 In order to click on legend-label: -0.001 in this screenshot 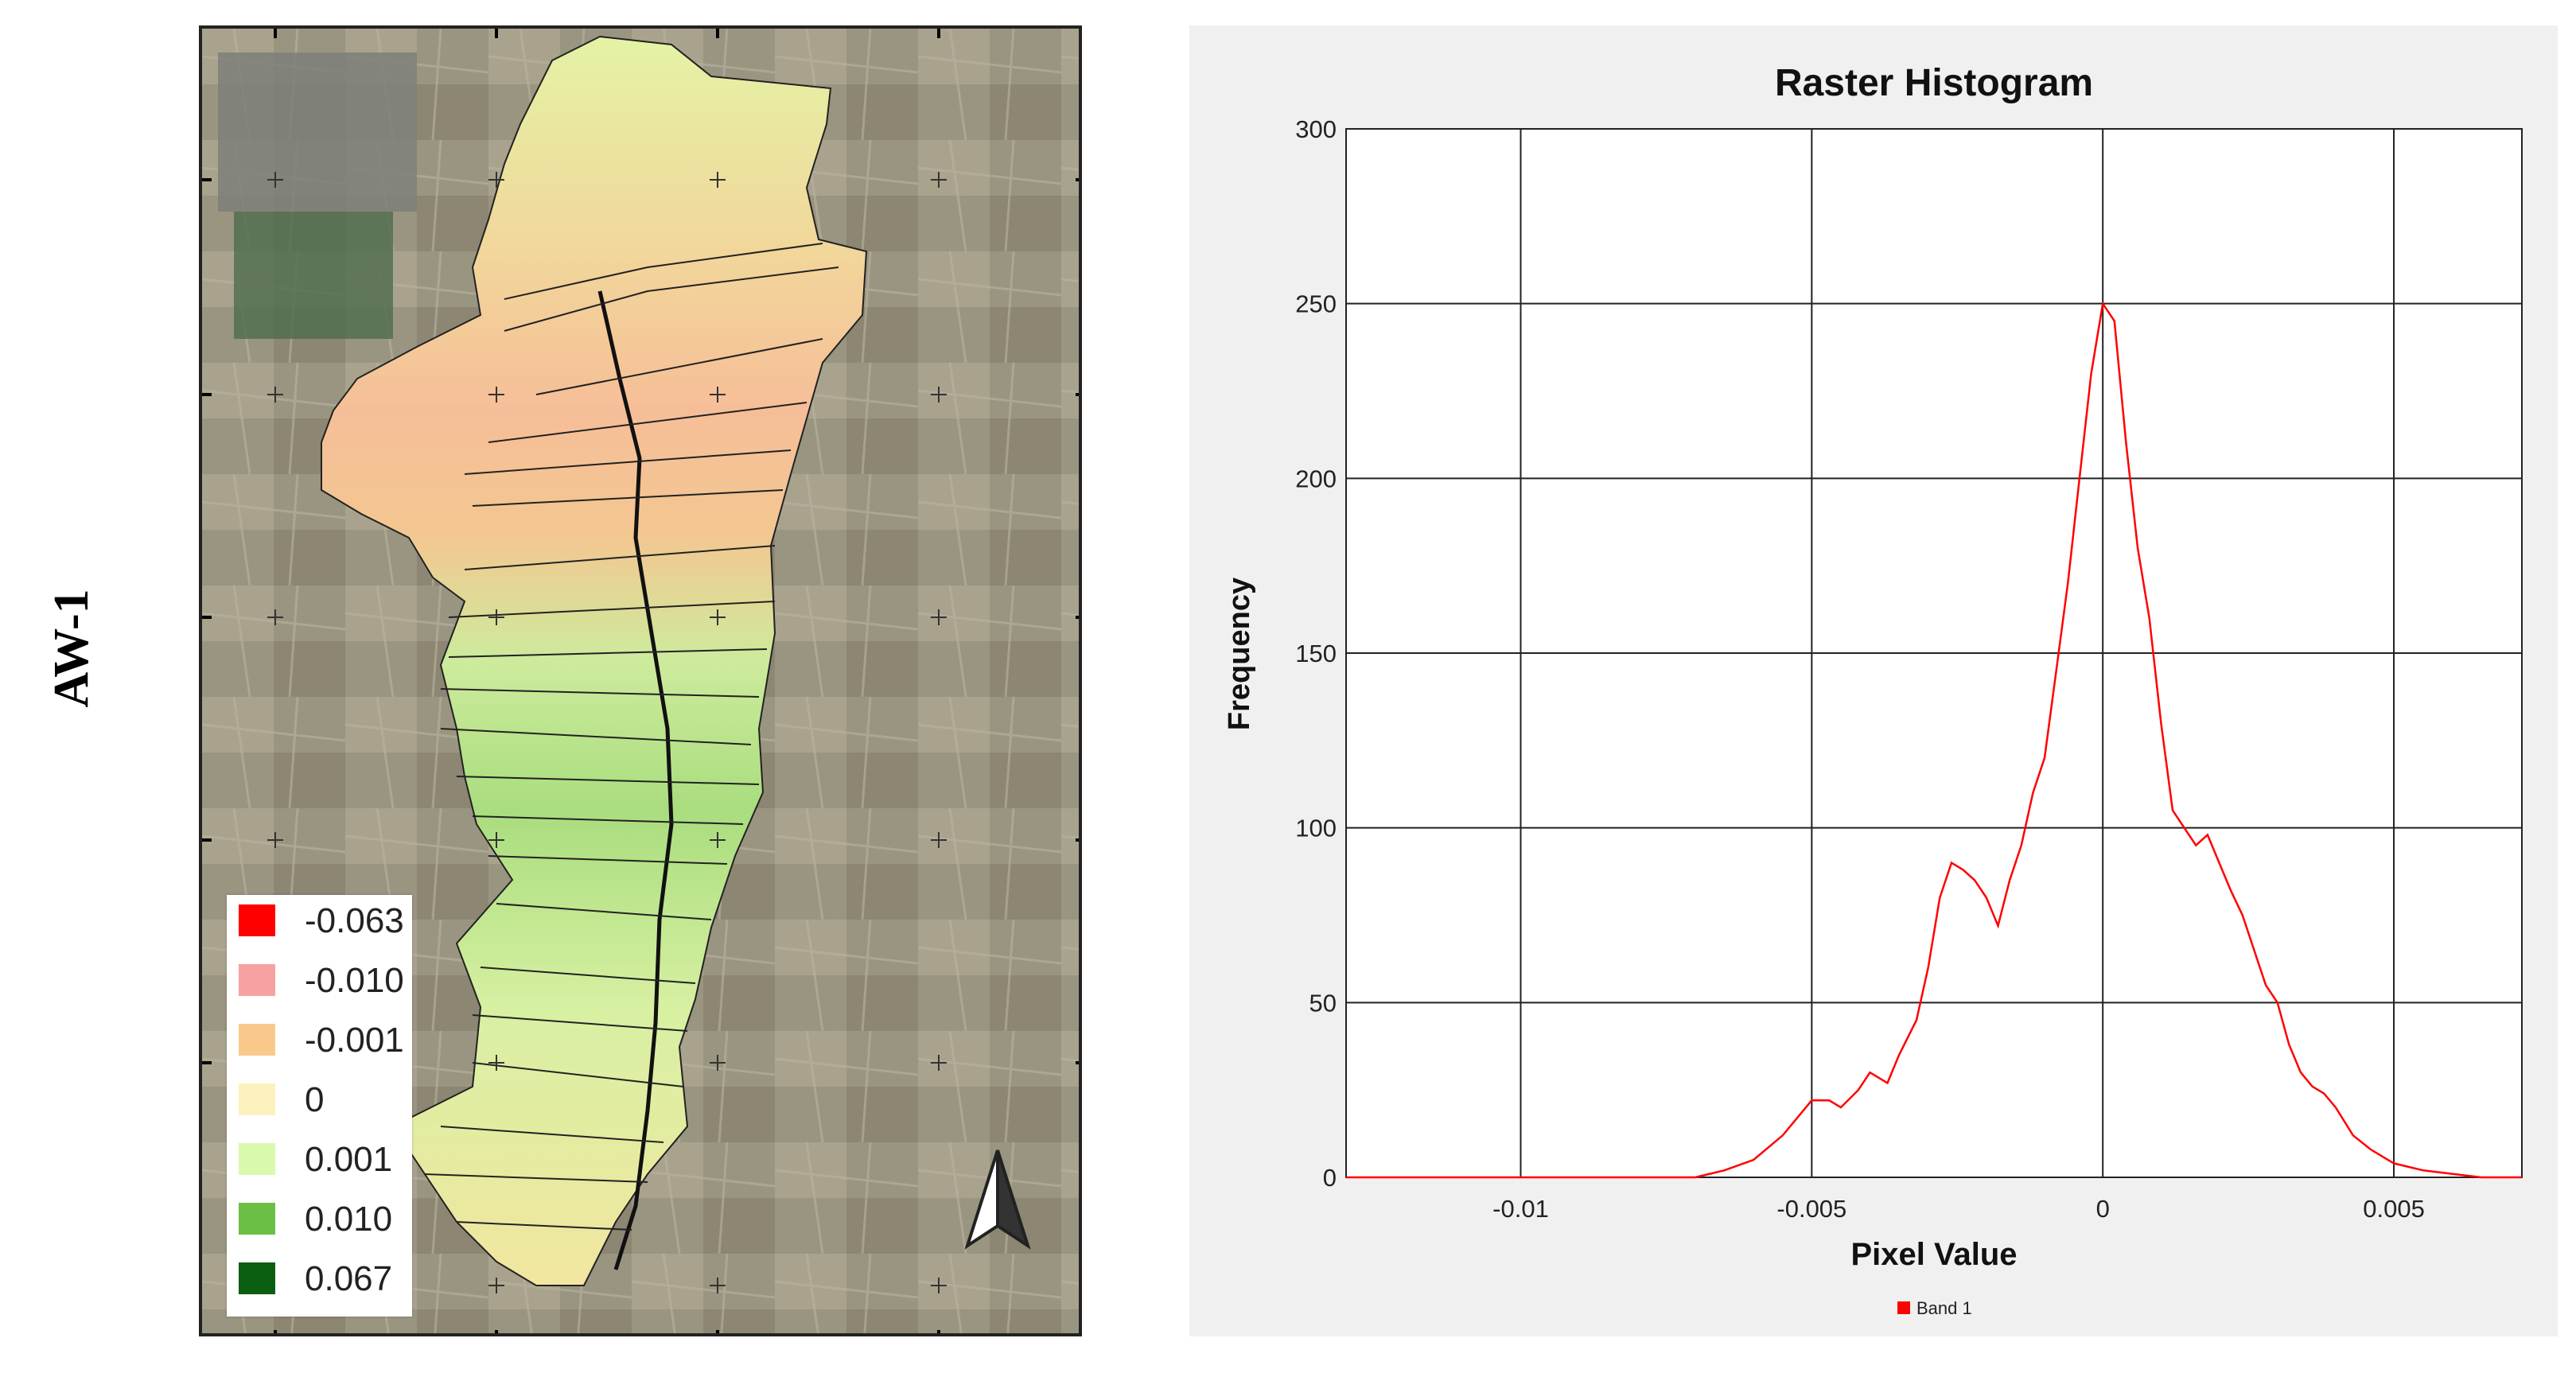, I will do `click(355, 1040)`.